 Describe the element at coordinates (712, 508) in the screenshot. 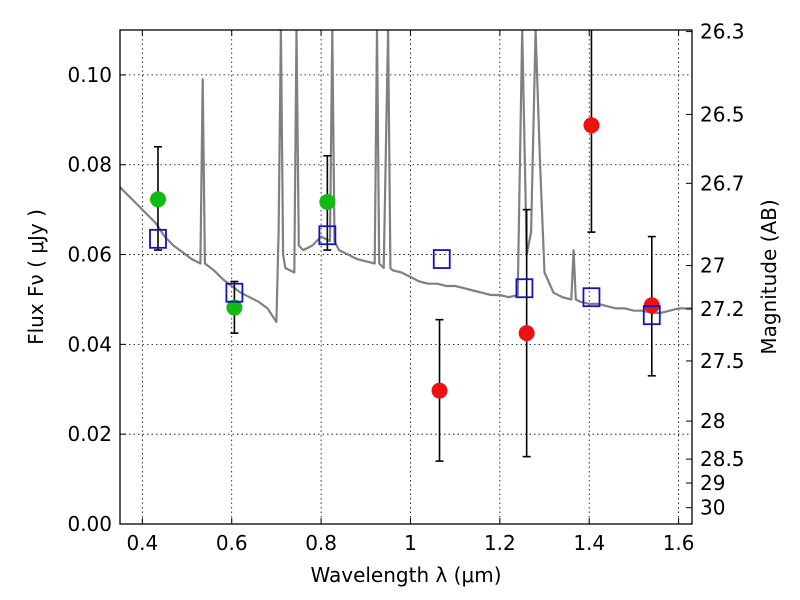

I see `right-tick-label: 30` at that location.